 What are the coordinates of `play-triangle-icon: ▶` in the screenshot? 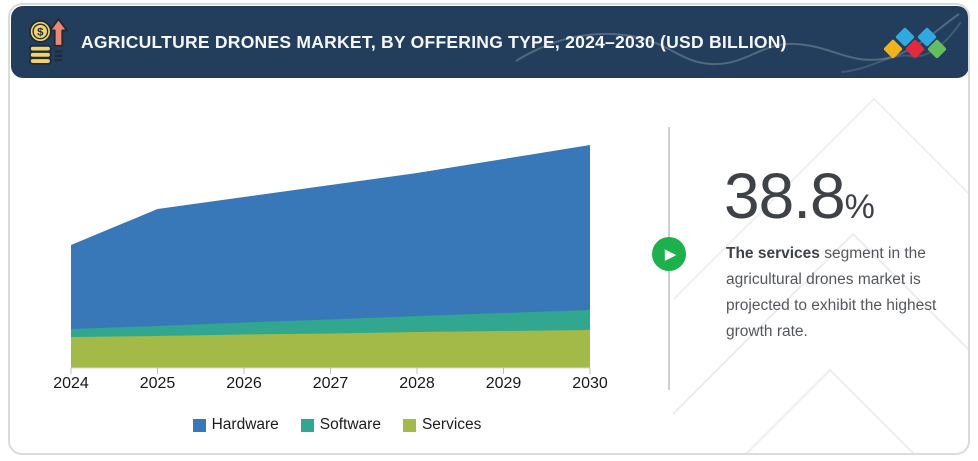 It's located at (670, 254).